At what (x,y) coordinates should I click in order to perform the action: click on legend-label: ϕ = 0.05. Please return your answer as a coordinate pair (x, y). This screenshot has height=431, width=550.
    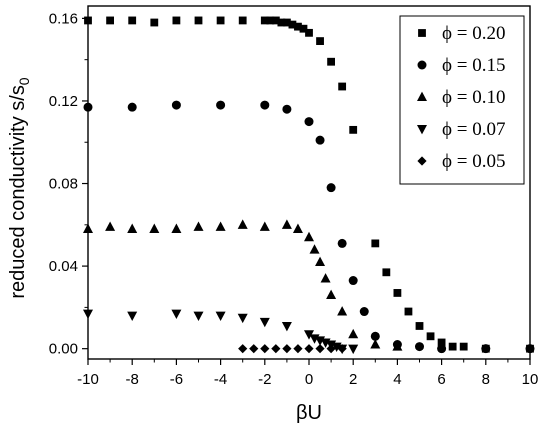
    Looking at the image, I should click on (473, 161).